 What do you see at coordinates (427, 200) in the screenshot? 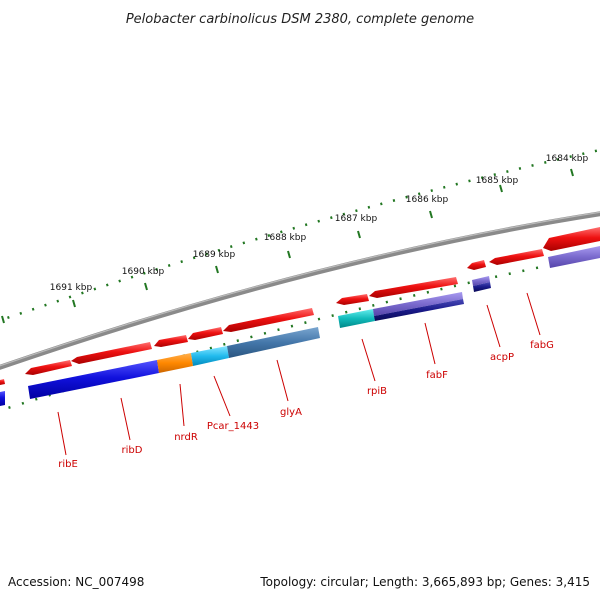
I see `tick-label: 1686 kbp` at bounding box center [427, 200].